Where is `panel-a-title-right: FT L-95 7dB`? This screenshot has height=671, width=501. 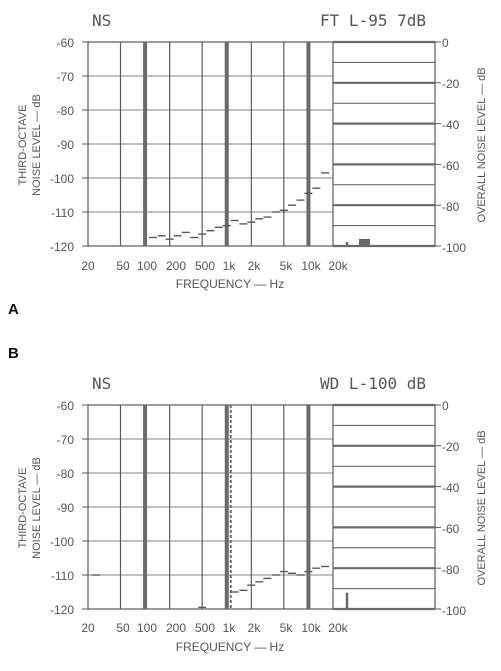 panel-a-title-right: FT L-95 7dB is located at coordinates (373, 20).